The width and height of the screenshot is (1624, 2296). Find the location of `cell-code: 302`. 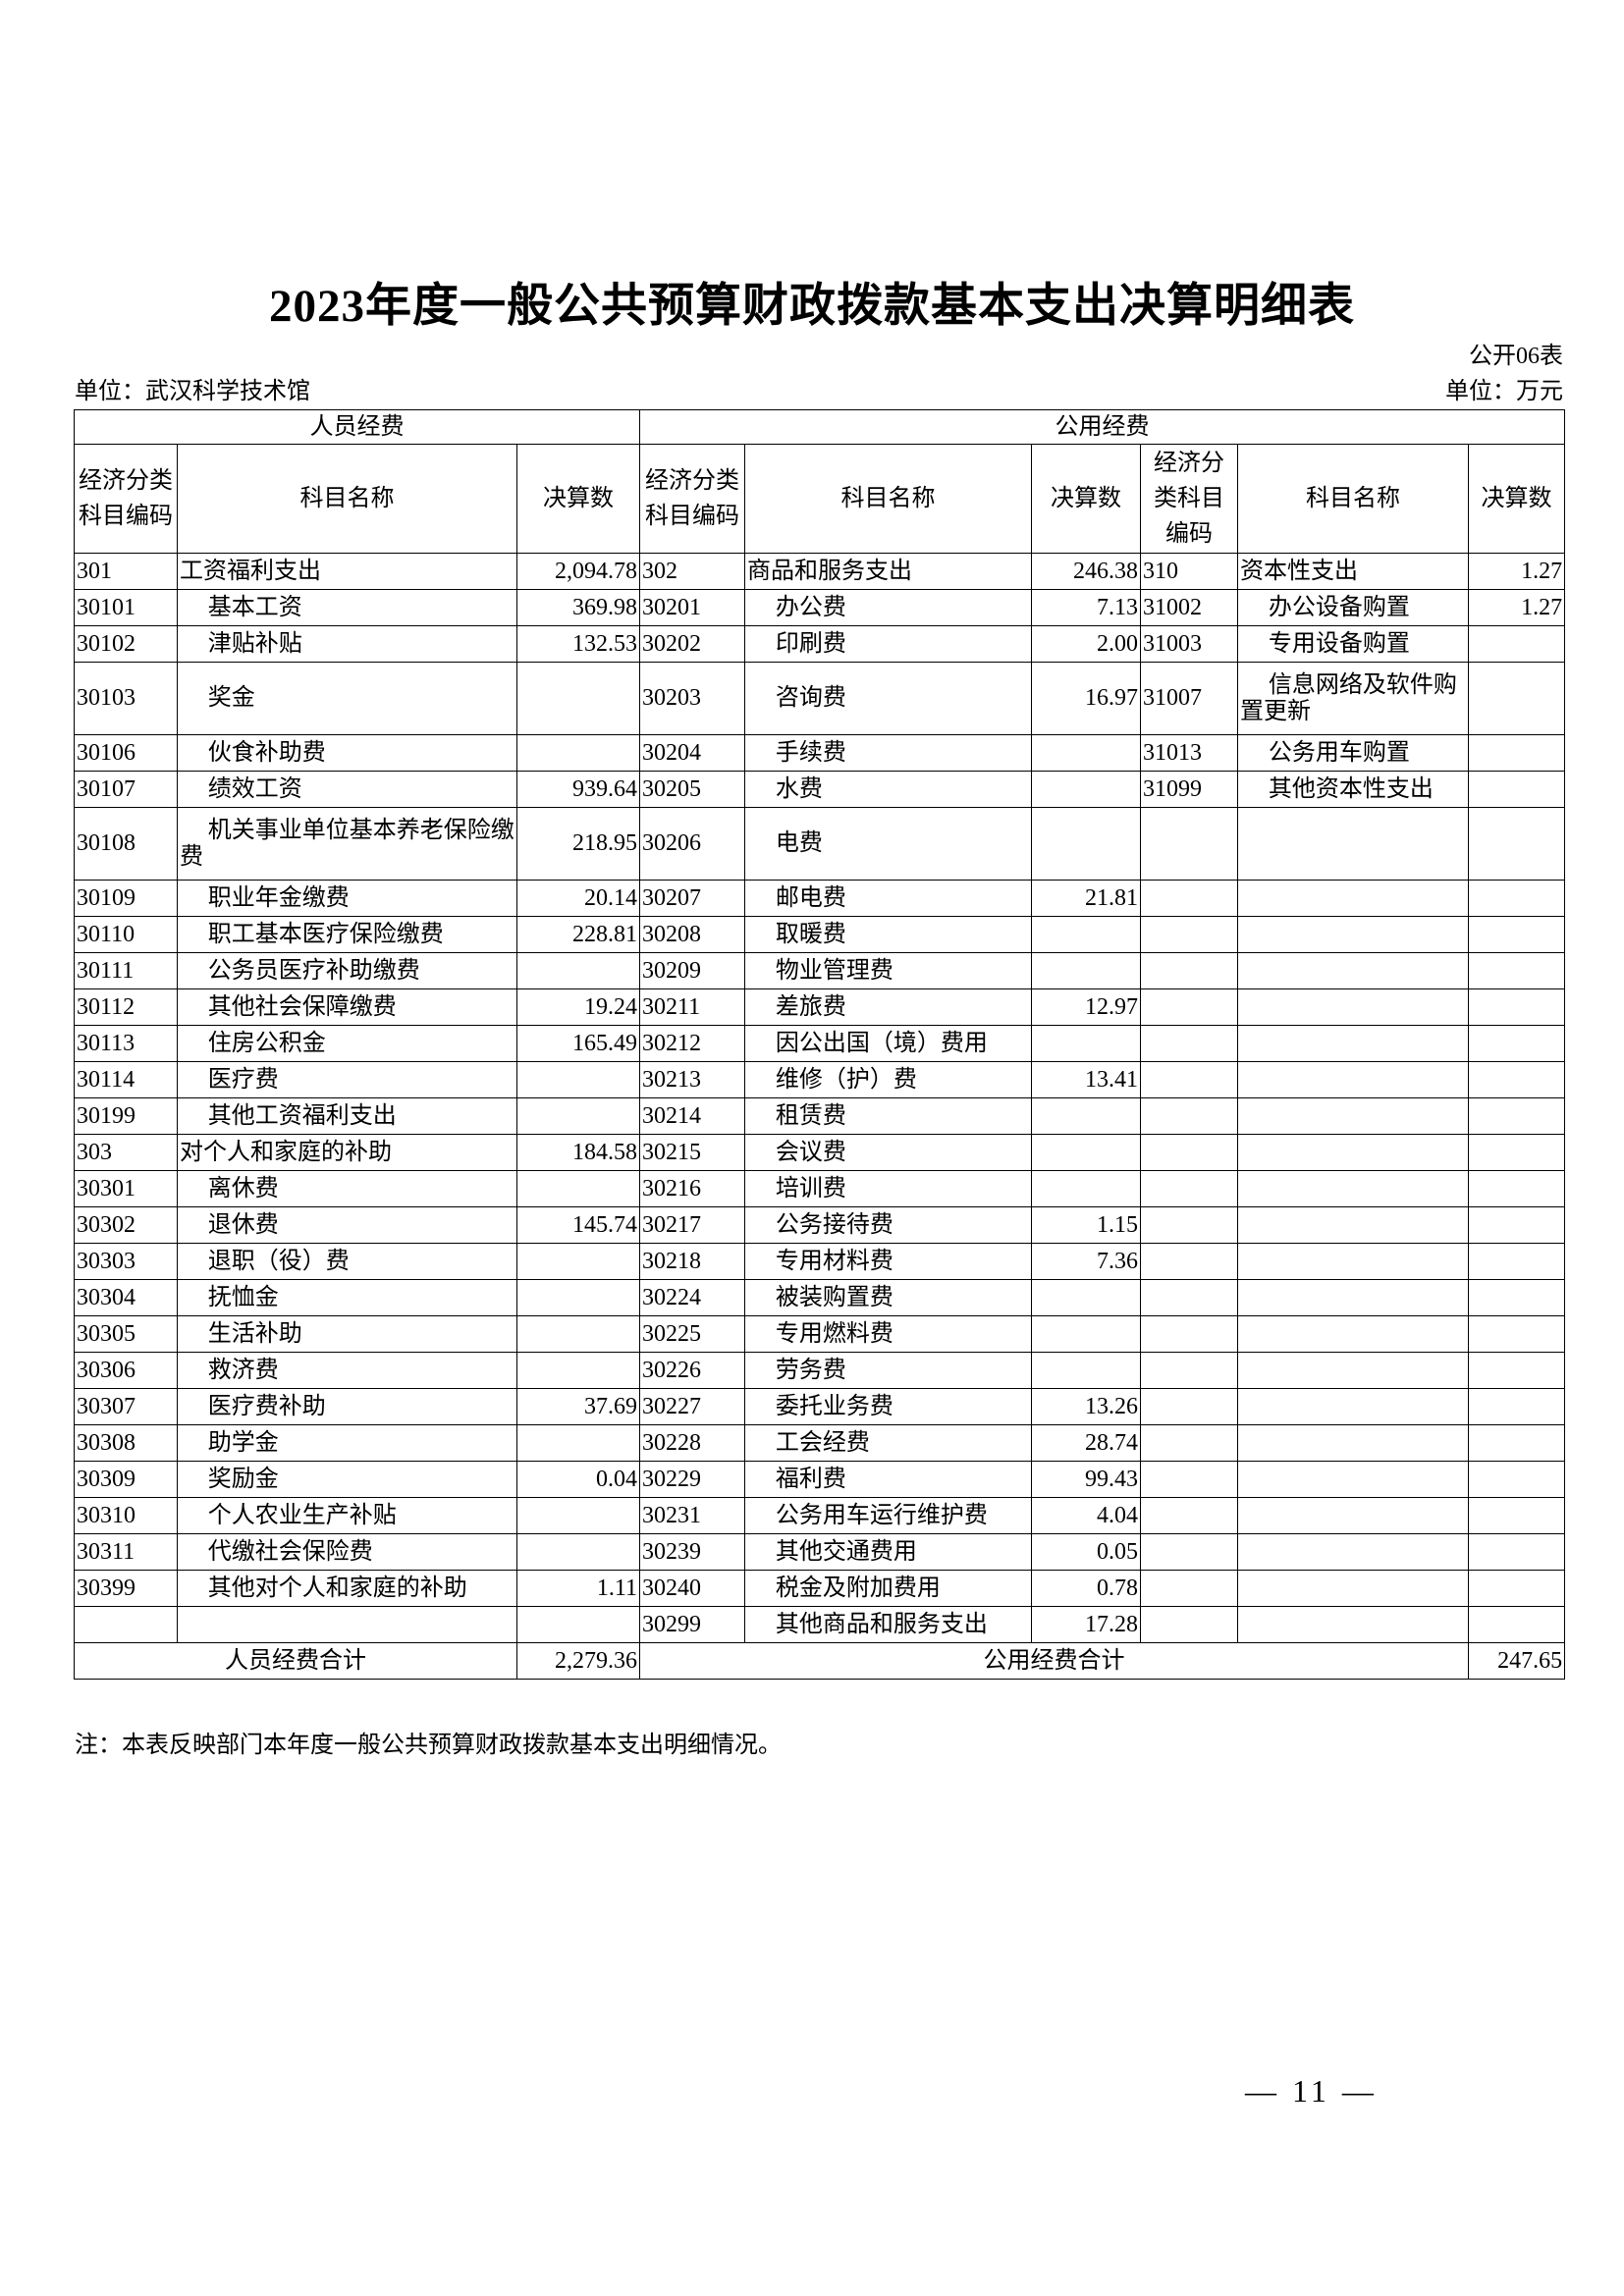

cell-code: 302 is located at coordinates (692, 571).